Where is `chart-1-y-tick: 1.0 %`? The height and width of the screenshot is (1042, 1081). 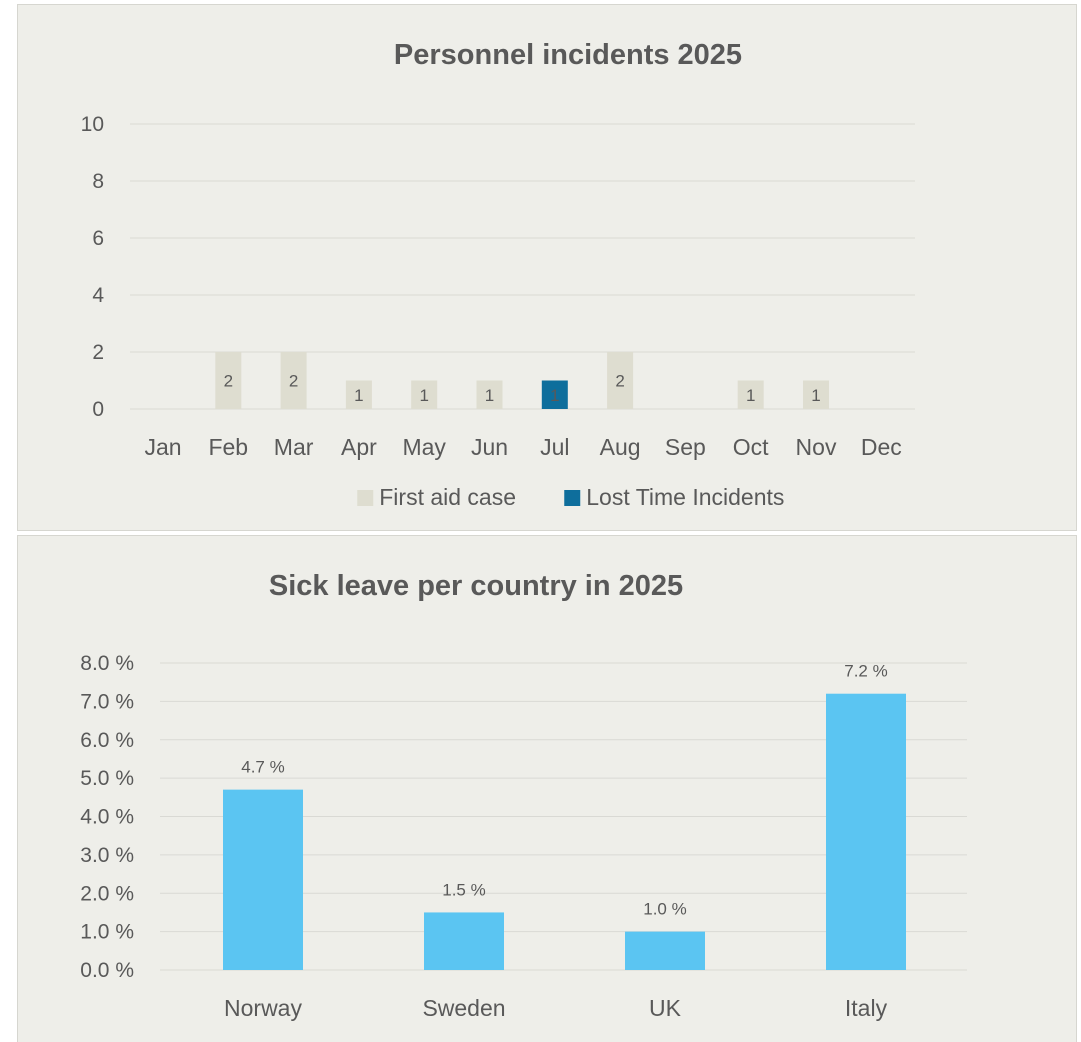
chart-1-y-tick: 1.0 % is located at coordinates (107, 932).